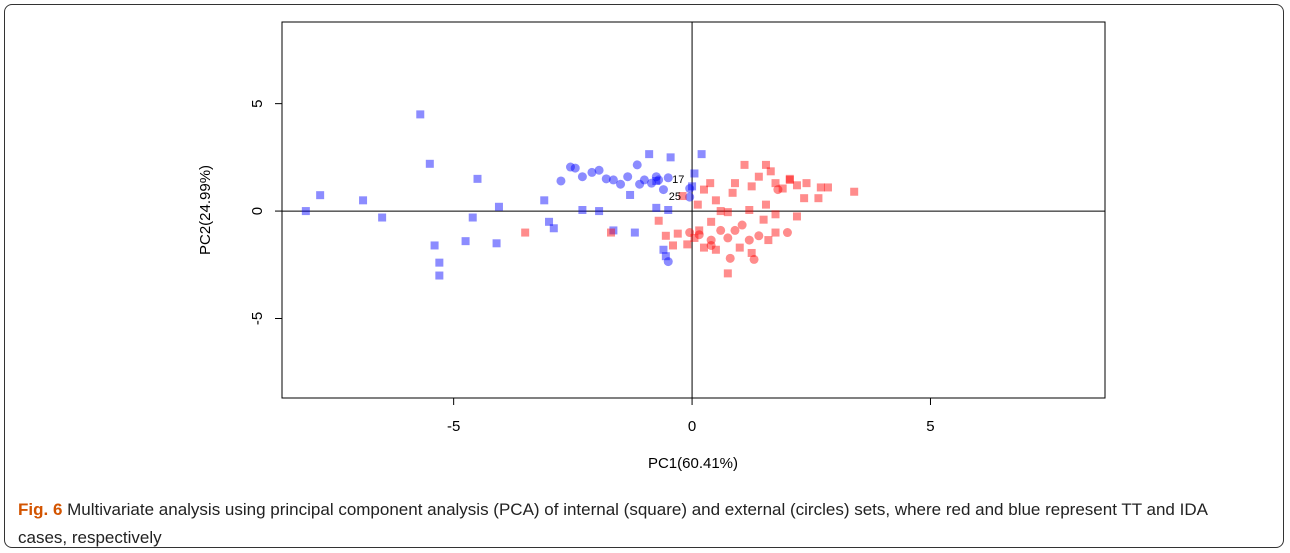 This screenshot has width=1290, height=553. I want to click on y-axis-label: PC2(24.99%), so click(205, 210).